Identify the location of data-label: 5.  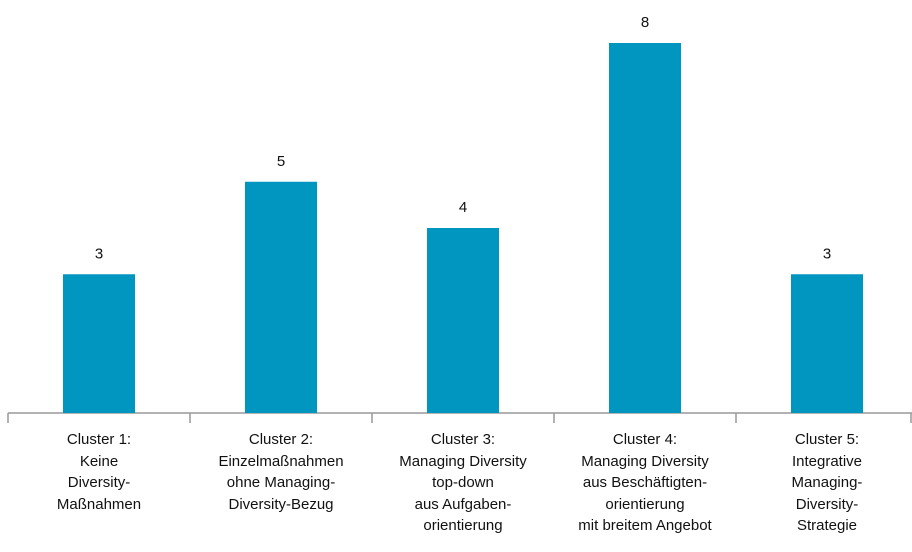
(281, 161).